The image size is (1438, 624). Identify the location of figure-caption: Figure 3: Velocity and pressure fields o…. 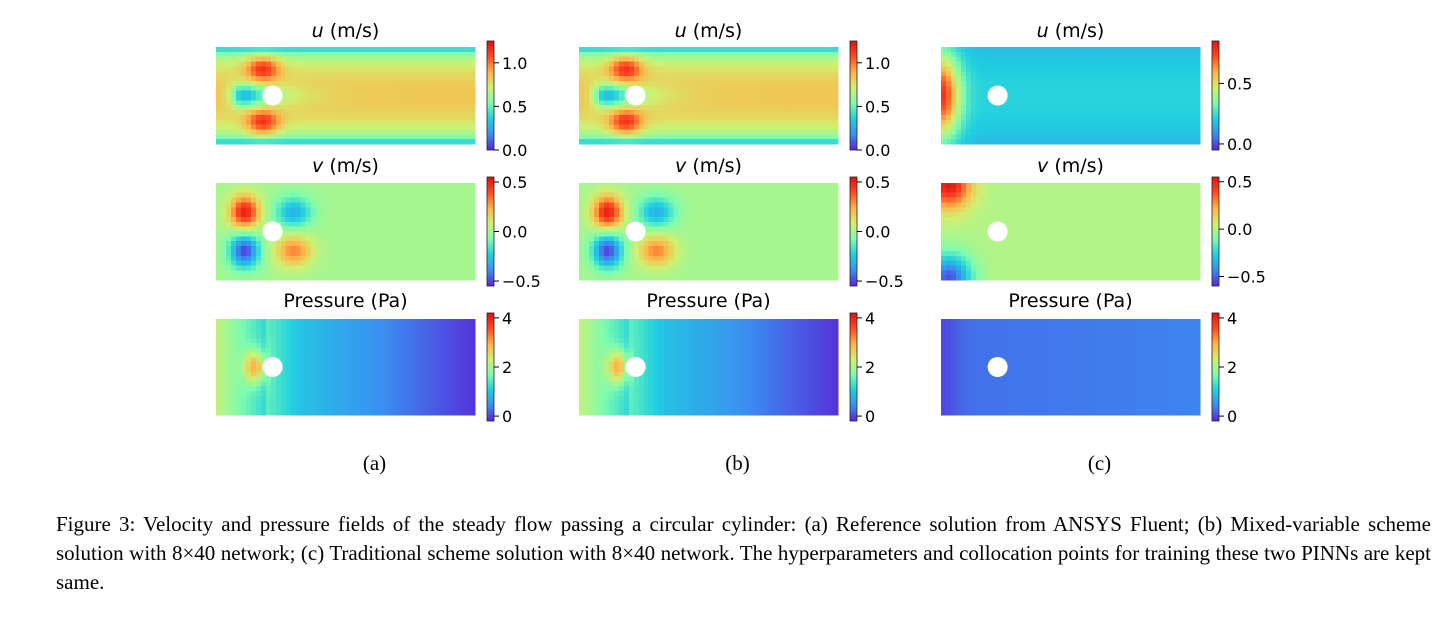
(743, 553).